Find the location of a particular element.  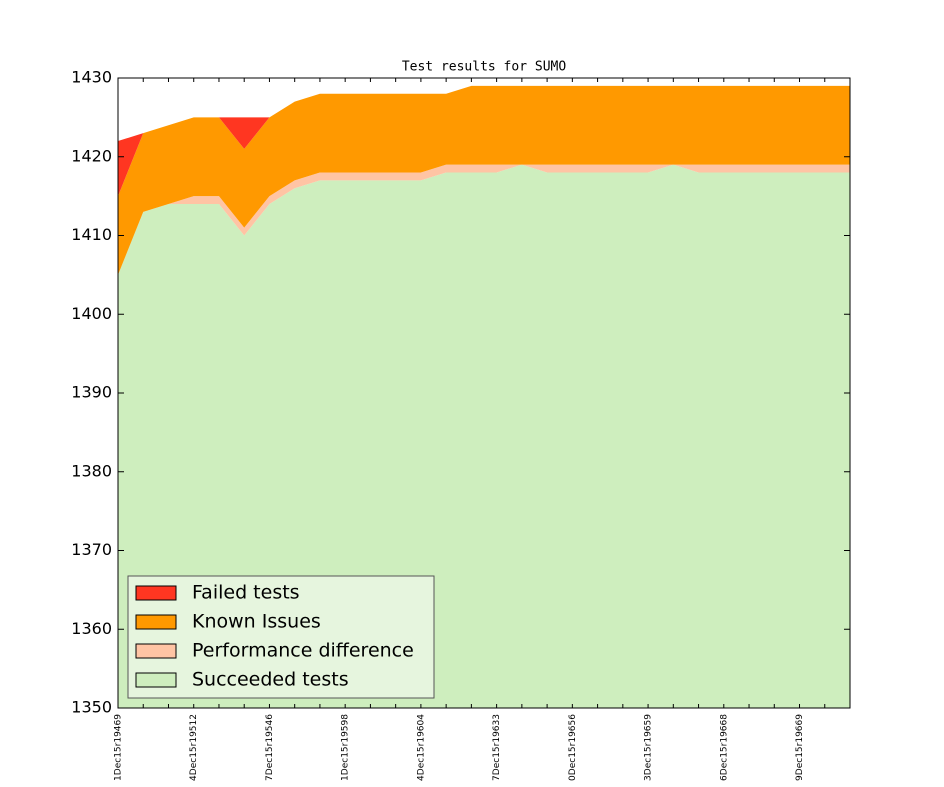

legend-label: Known Issues is located at coordinates (256, 622).